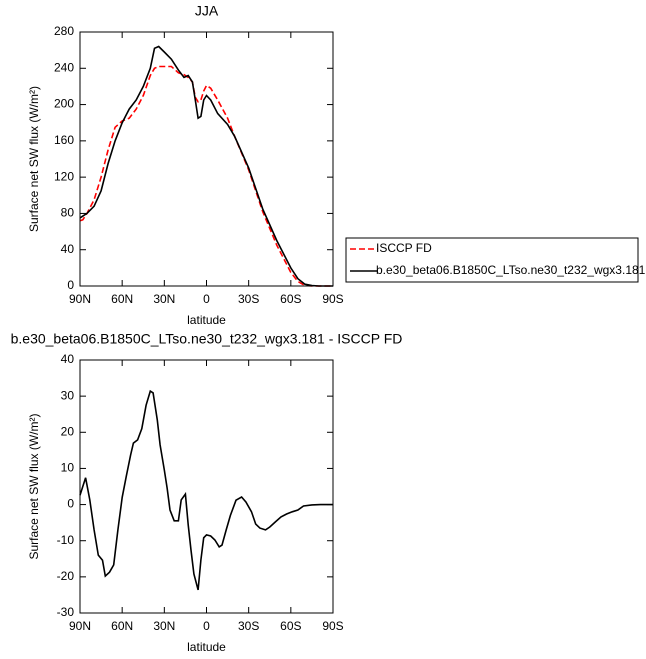 This screenshot has width=646, height=659. I want to click on y-tick-label: -10, so click(66, 540).